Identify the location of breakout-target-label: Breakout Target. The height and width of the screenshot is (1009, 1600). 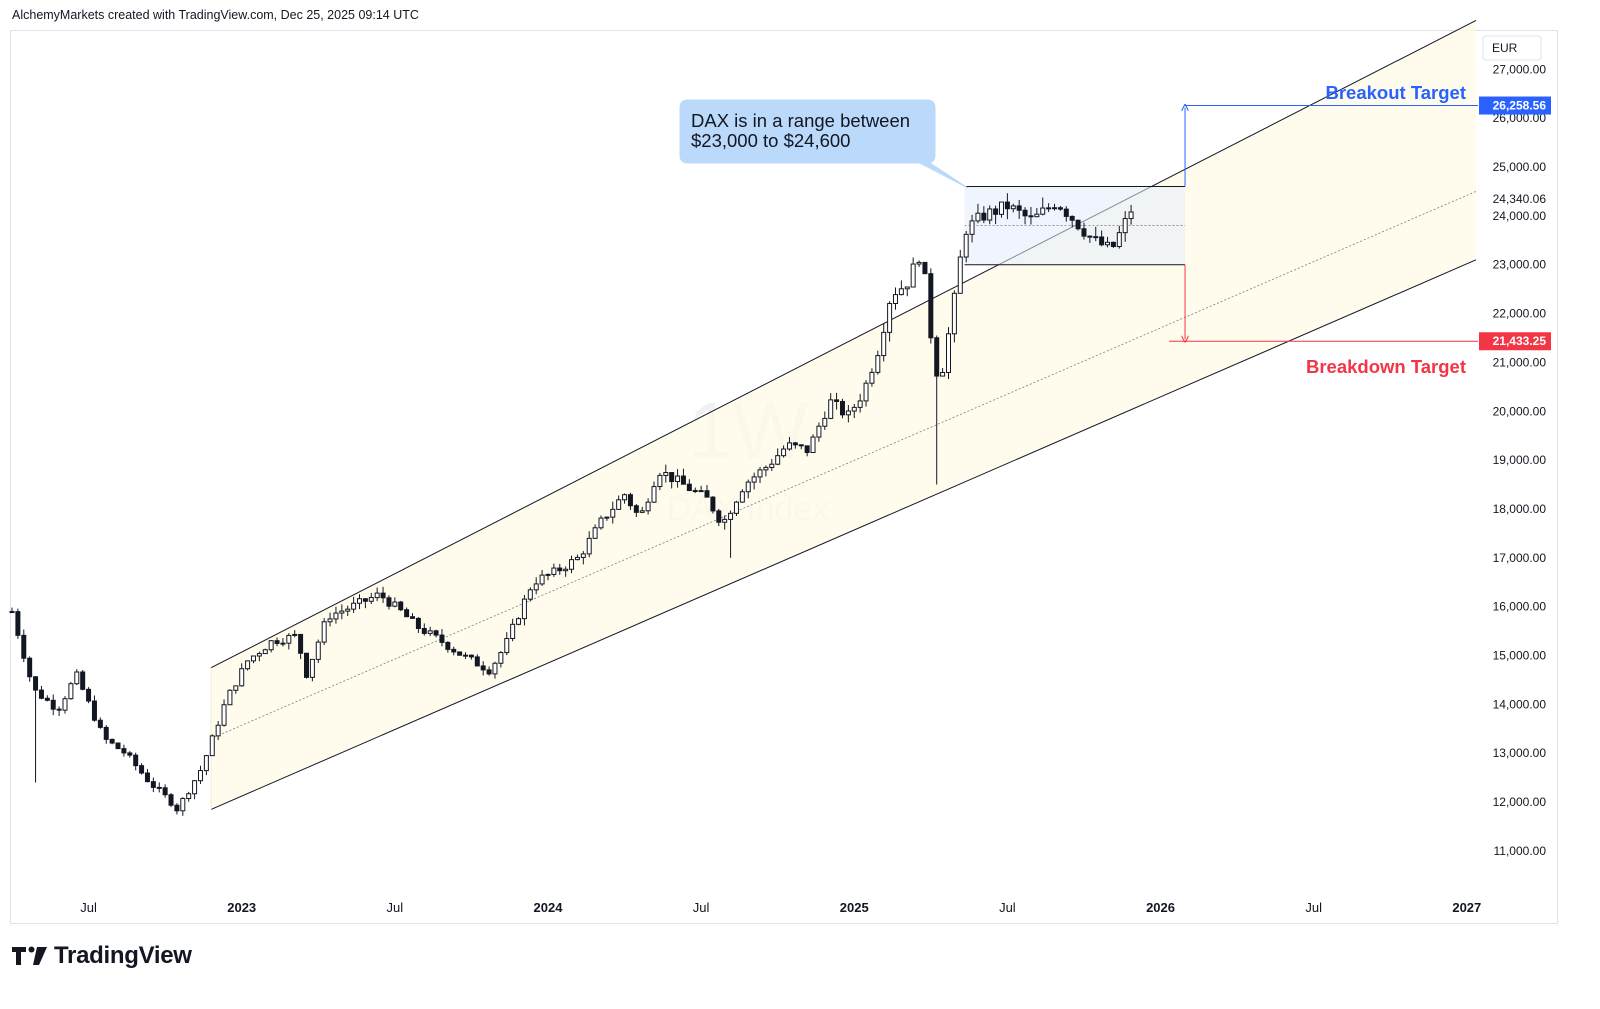
(1396, 92).